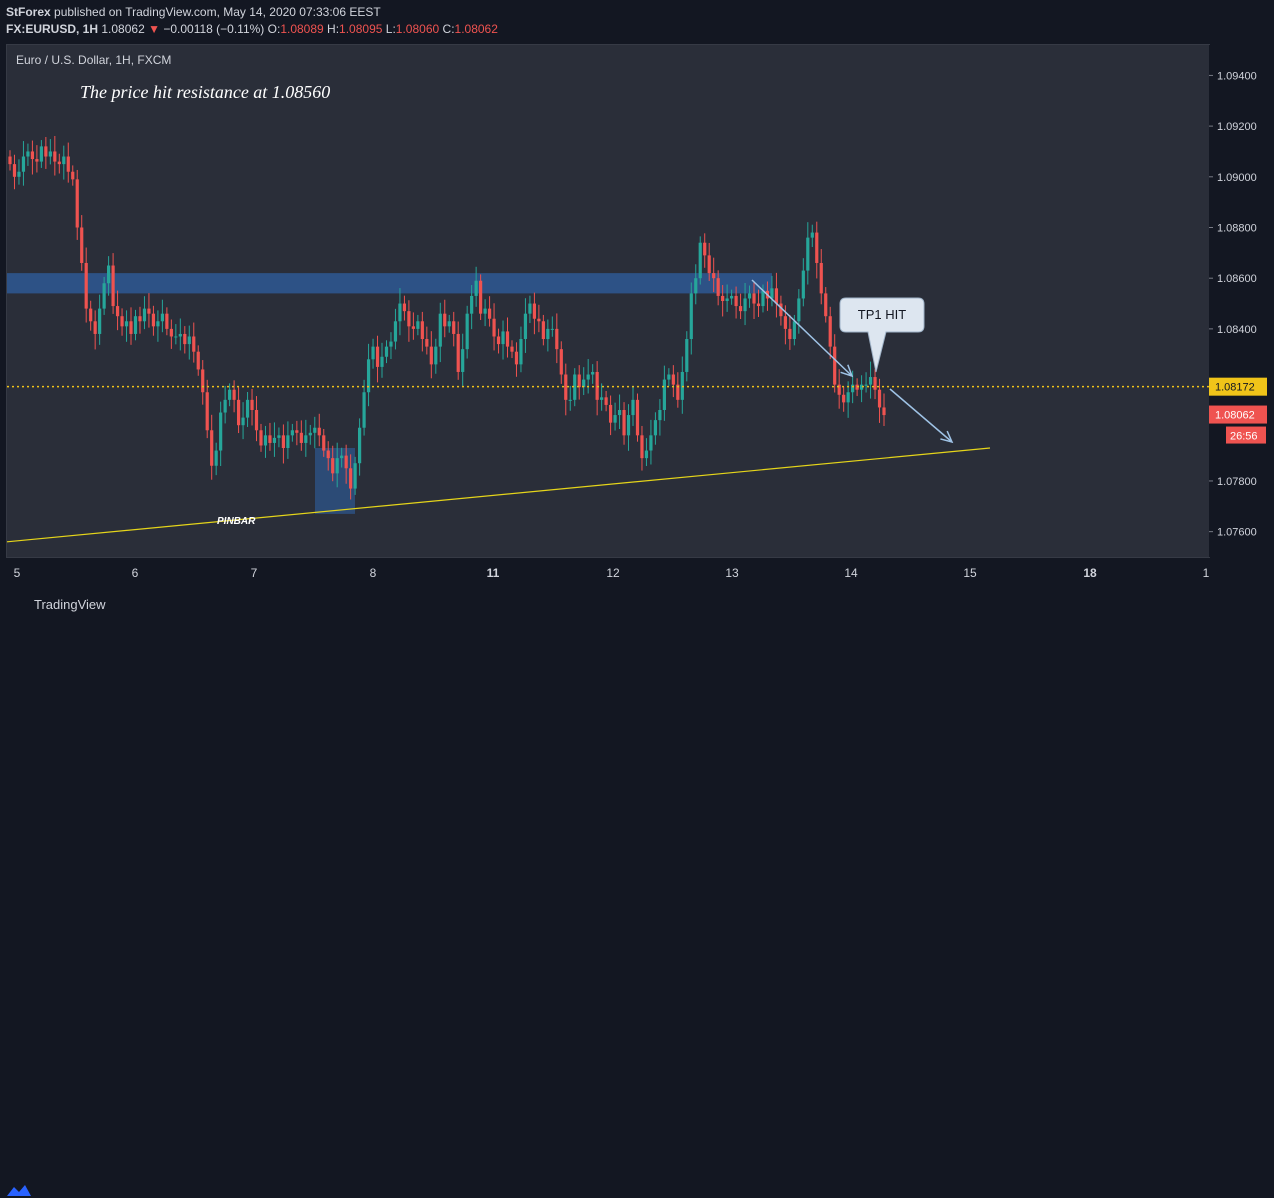  Describe the element at coordinates (28, 12) in the screenshot. I see `publisher-name: StForex` at that location.